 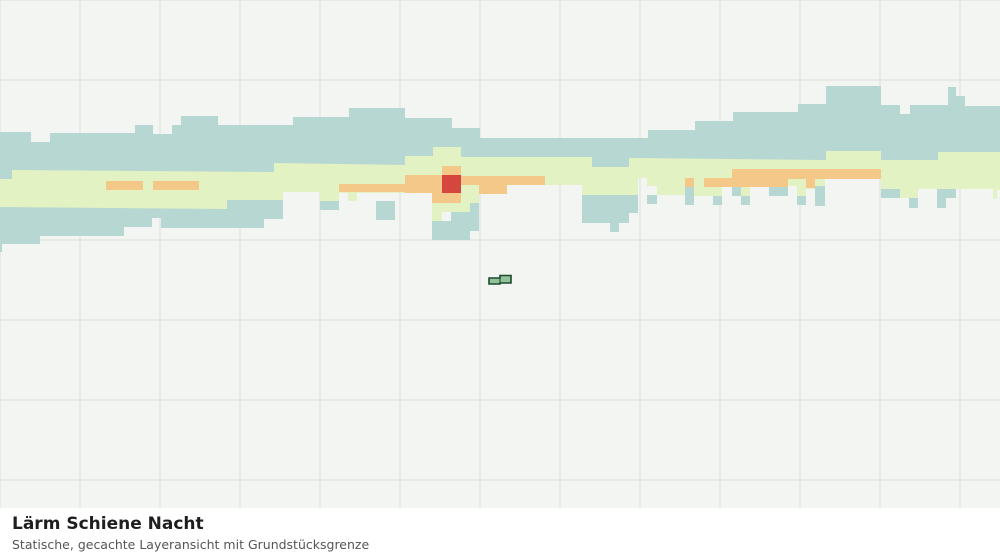 I want to click on property-boundary, so click(x=500, y=279).